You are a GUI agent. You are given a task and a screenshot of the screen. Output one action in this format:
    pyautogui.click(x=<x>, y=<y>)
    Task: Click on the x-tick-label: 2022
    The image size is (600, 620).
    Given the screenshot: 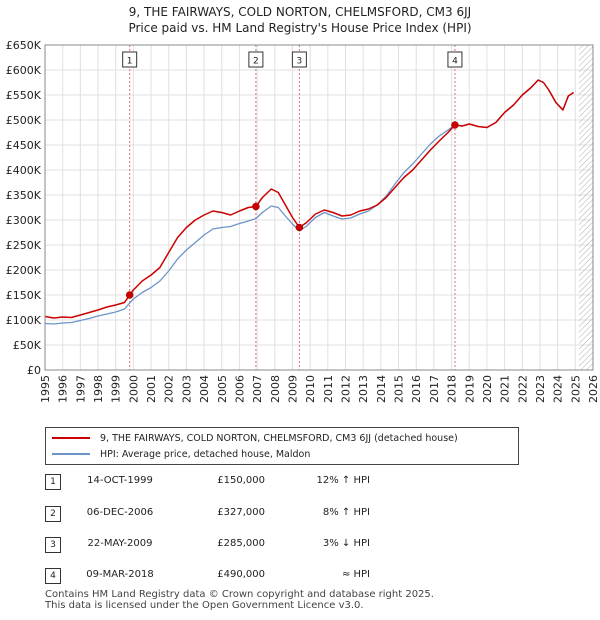 What is the action you would take?
    pyautogui.click(x=522, y=389)
    